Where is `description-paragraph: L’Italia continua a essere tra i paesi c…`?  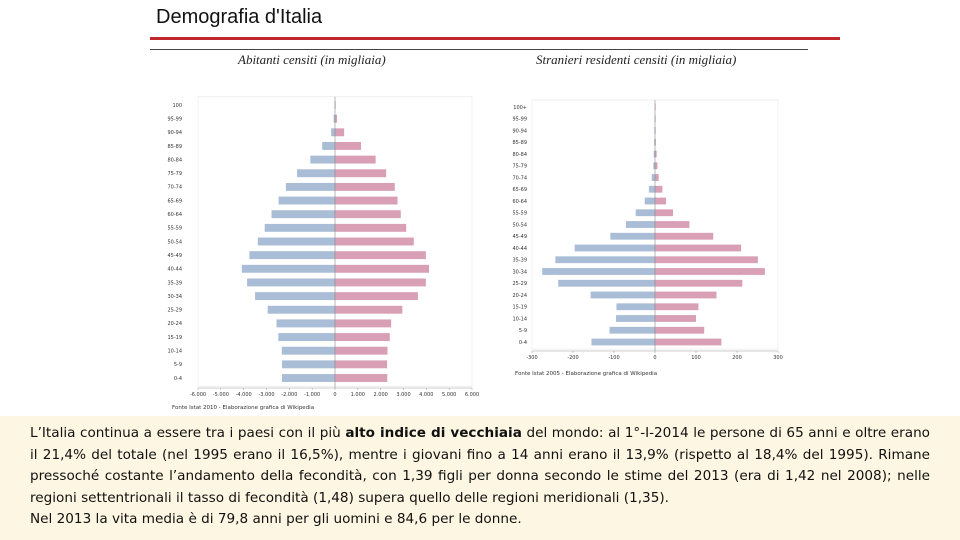 description-paragraph: L’Italia continua a essere tra i paesi c… is located at coordinates (480, 466).